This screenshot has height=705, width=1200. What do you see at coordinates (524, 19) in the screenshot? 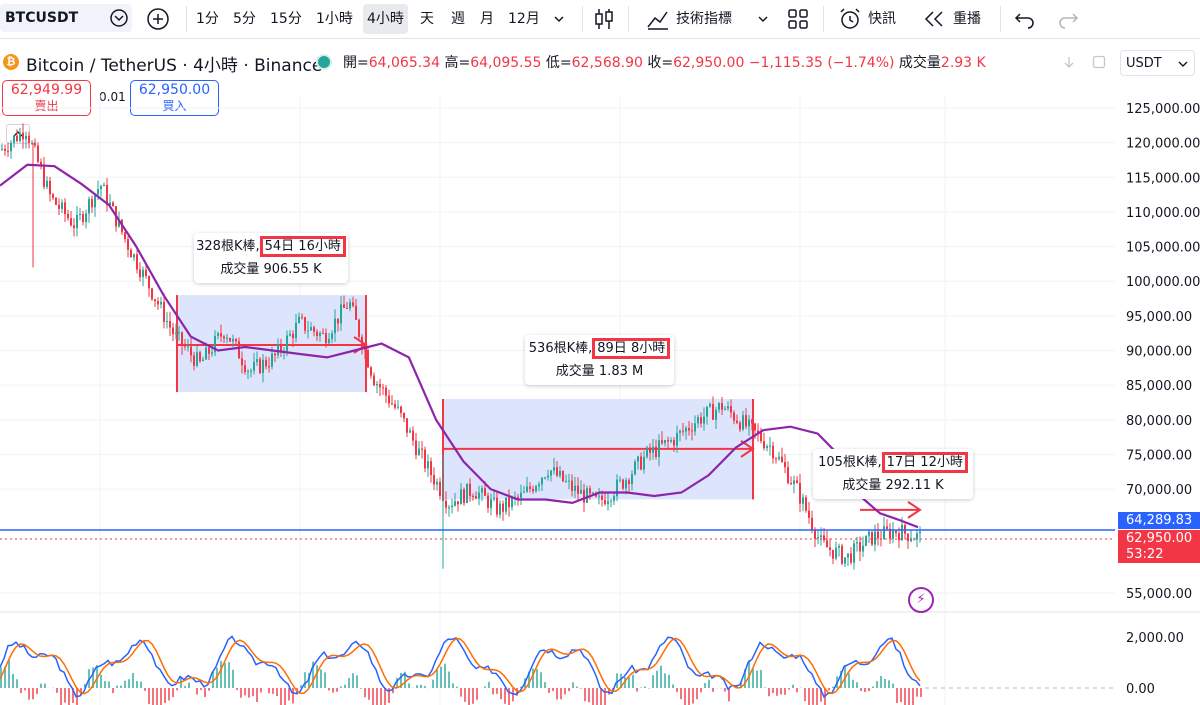
I see `interval-12mo: 12月` at bounding box center [524, 19].